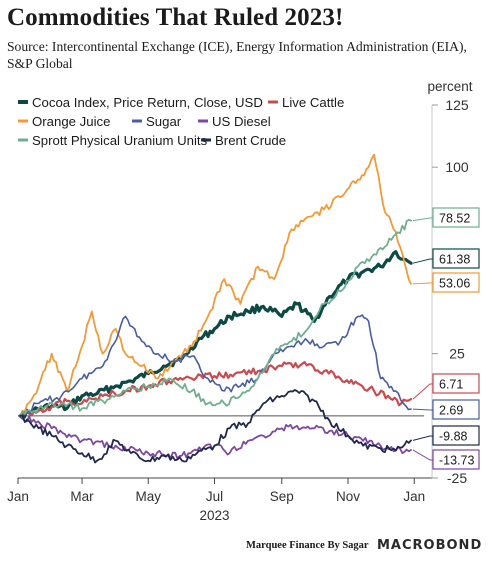 This screenshot has height=567, width=494. What do you see at coordinates (149, 496) in the screenshot?
I see `x-tick-label: May` at bounding box center [149, 496].